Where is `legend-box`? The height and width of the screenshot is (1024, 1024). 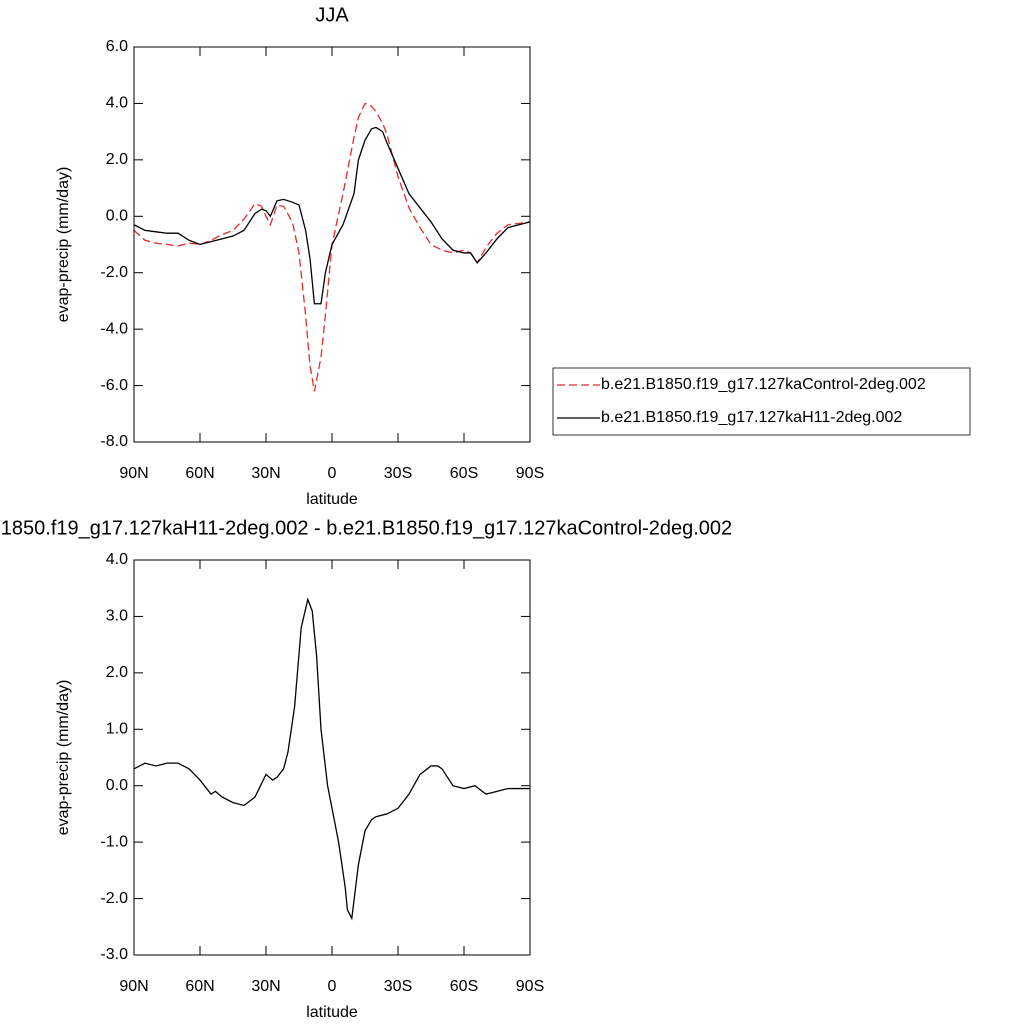 legend-box is located at coordinates (761, 401).